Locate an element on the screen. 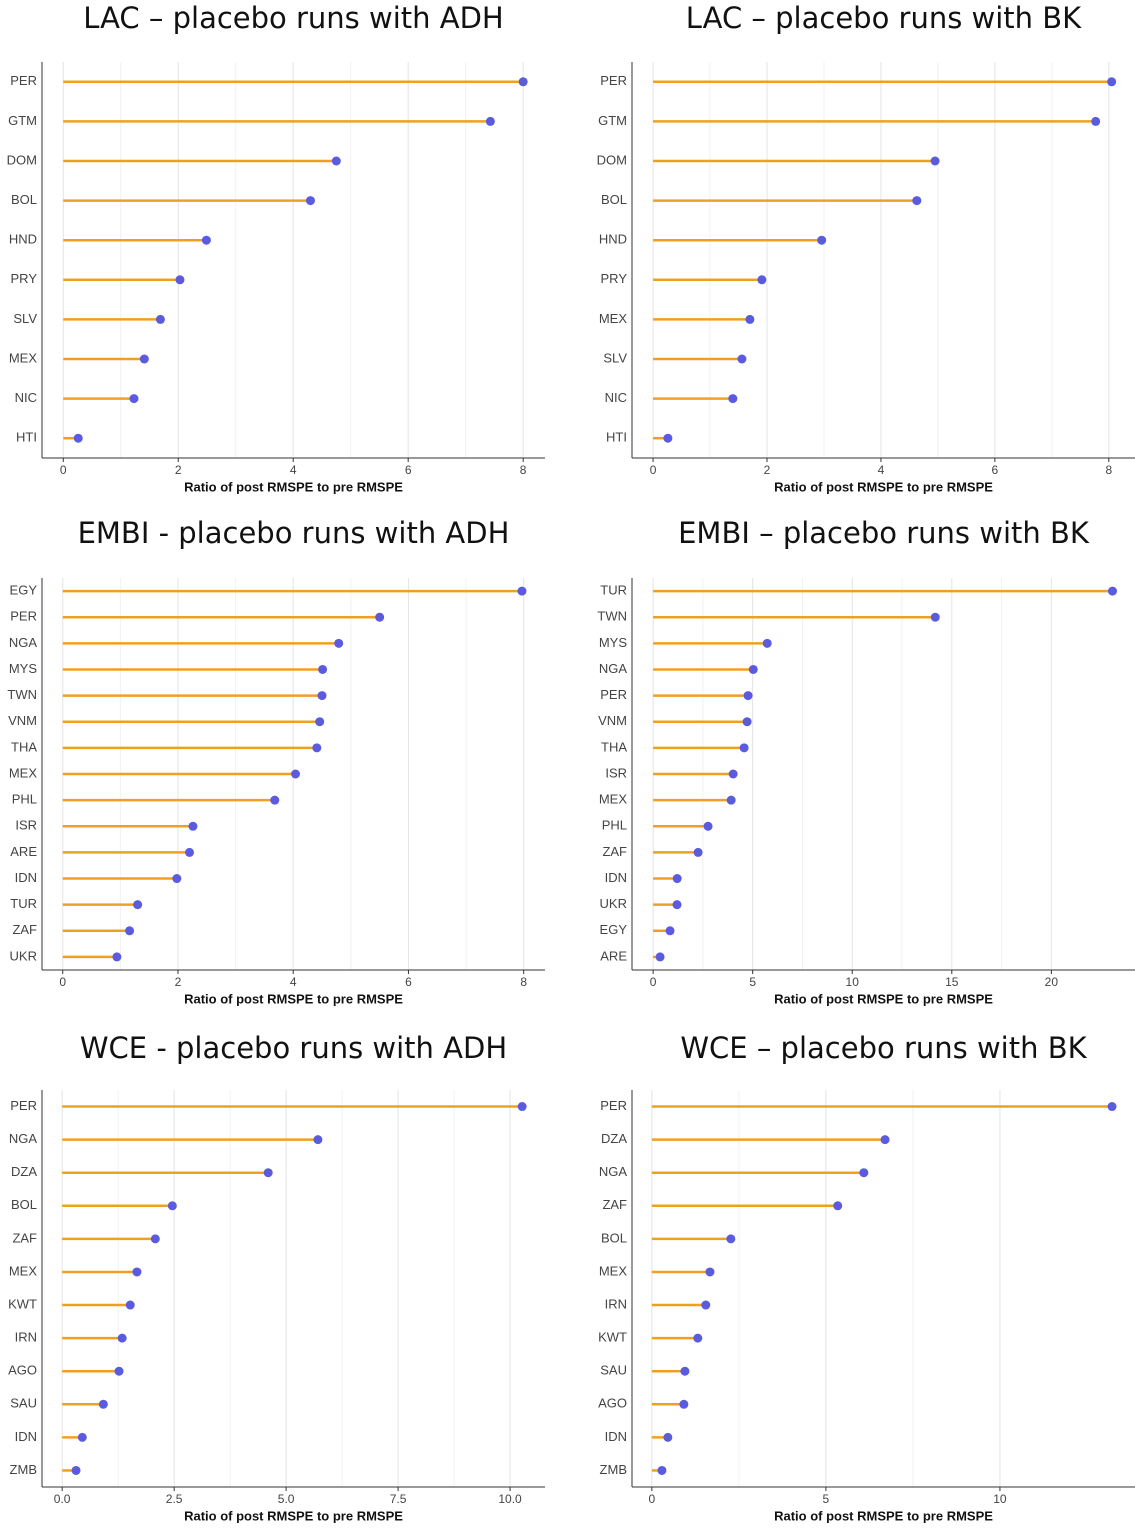 Image resolution: width=1135 pixels, height=1528 pixels. x-tick-label: 2.5 is located at coordinates (174, 1499).